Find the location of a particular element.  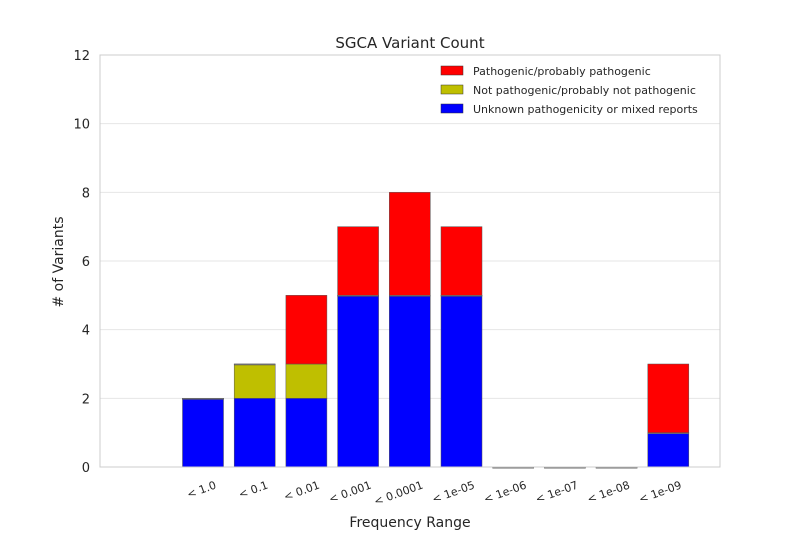

y-tick-label: 6 is located at coordinates (86, 262).